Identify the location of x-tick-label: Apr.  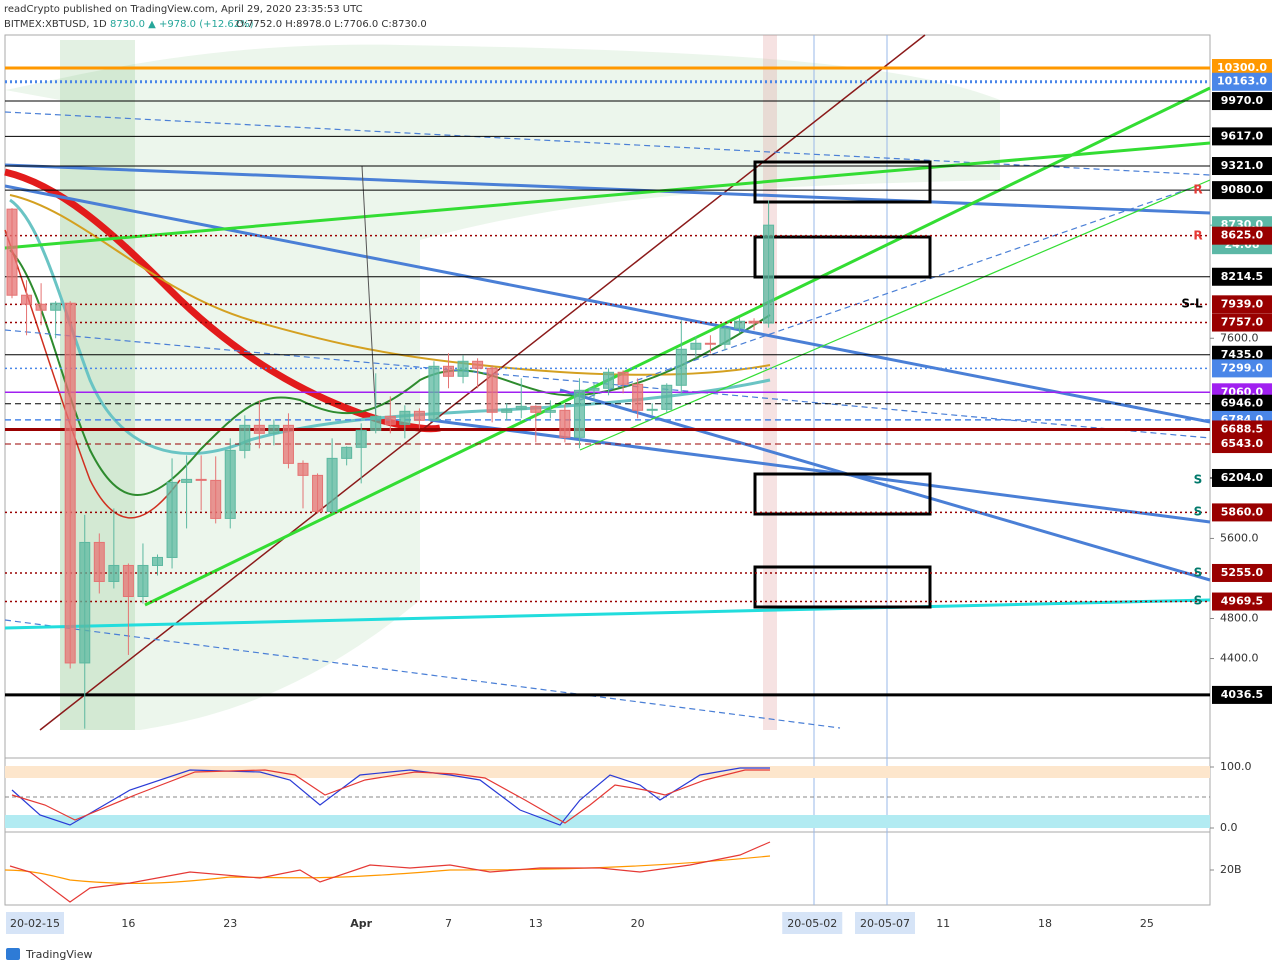
(361, 923).